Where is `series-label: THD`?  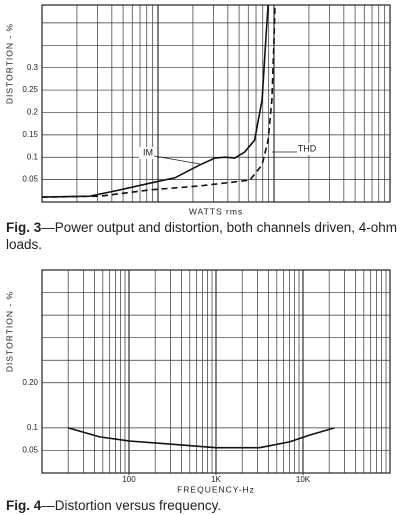 series-label: THD is located at coordinates (307, 148).